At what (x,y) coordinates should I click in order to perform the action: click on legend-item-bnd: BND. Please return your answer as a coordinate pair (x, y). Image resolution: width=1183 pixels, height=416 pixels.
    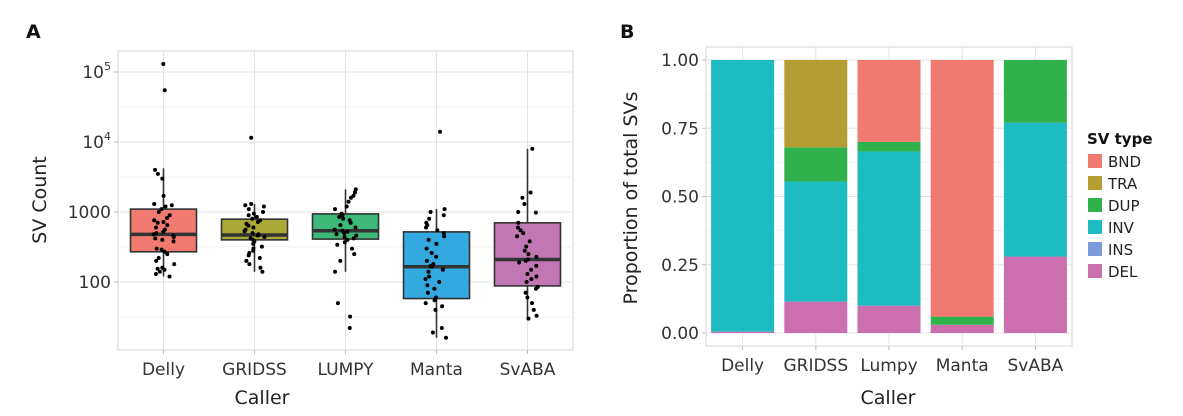
    Looking at the image, I should click on (1114, 162).